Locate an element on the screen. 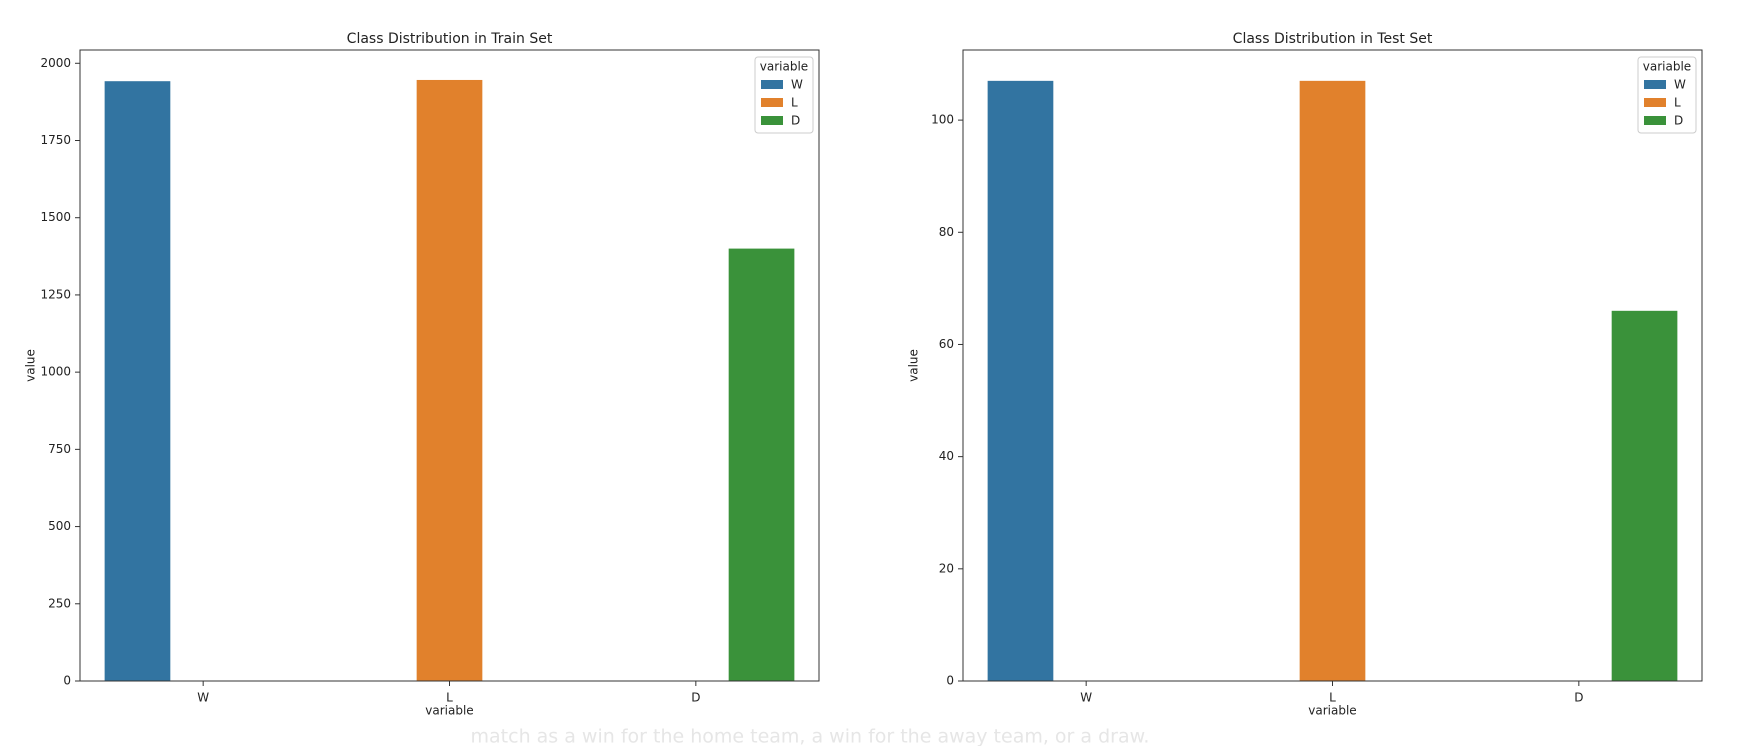 The height and width of the screenshot is (746, 1752). chart-title: Class Distribution in Train Set is located at coordinates (450, 39).